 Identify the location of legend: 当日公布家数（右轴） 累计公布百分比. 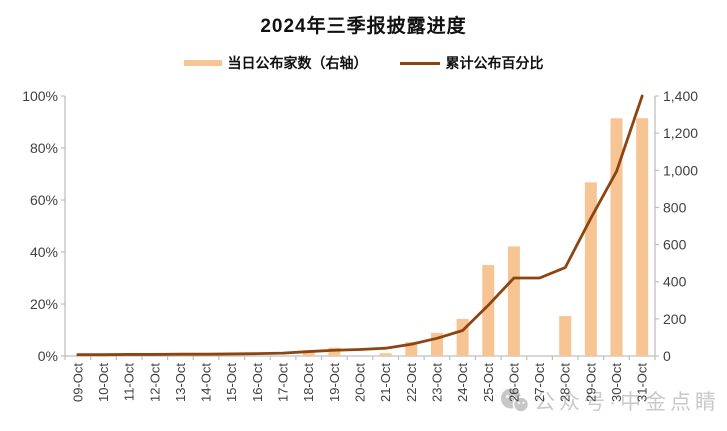
(363, 63).